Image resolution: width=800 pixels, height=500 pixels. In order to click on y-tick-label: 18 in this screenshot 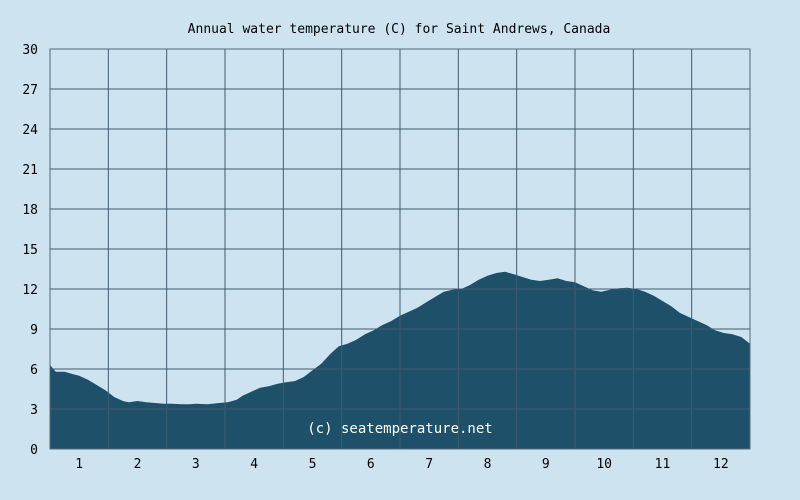, I will do `click(30, 210)`.